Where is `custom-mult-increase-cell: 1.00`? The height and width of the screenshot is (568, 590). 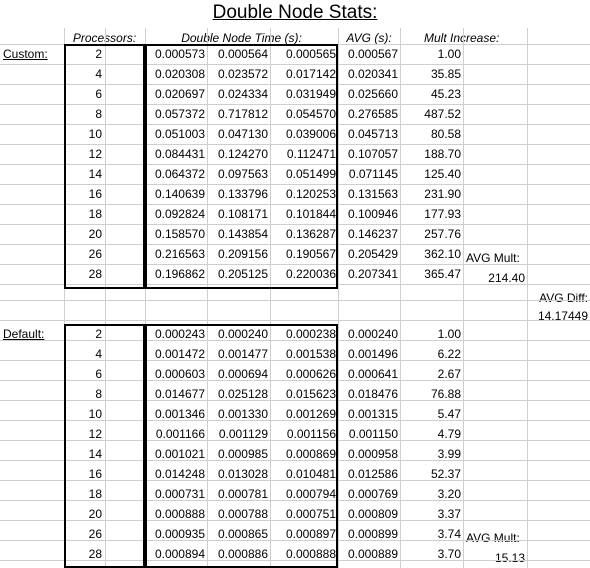
custom-mult-increase-cell: 1.00 is located at coordinates (449, 54).